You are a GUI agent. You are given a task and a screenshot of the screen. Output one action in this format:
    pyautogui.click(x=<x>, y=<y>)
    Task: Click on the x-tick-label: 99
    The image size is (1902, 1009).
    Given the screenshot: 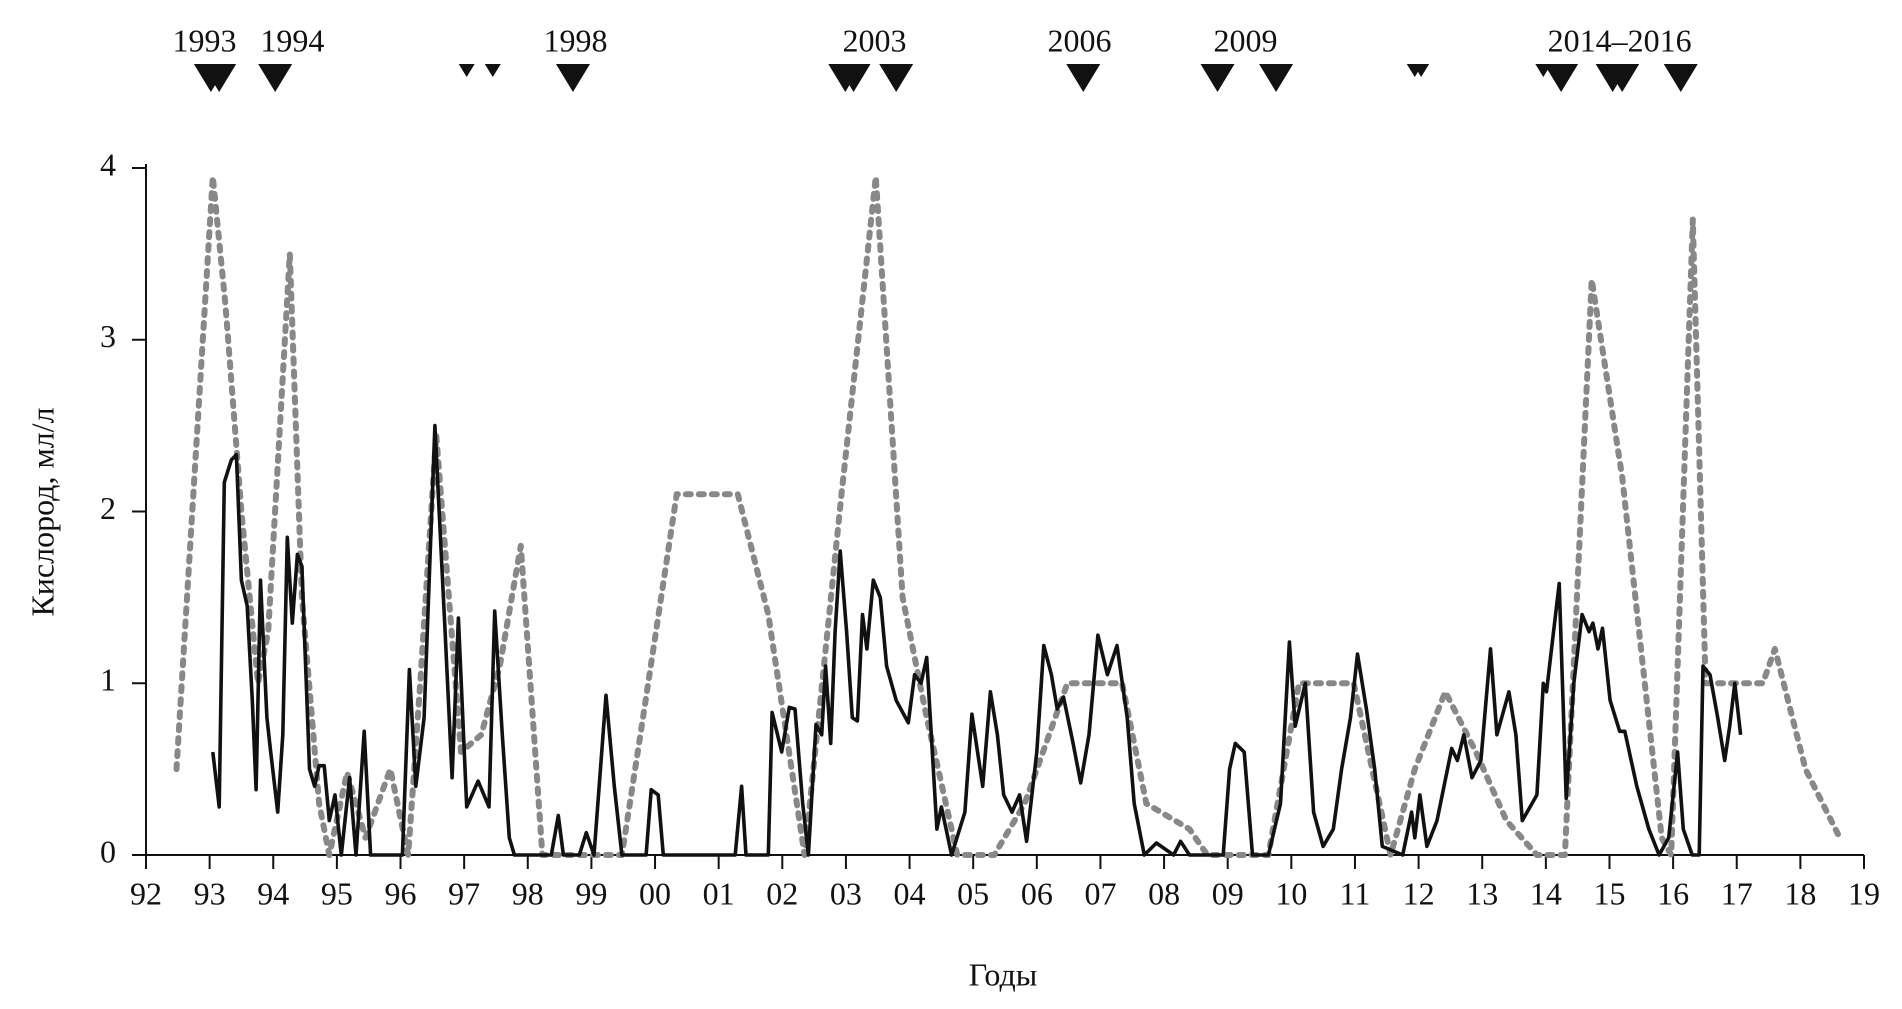 What is the action you would take?
    pyautogui.click(x=591, y=893)
    